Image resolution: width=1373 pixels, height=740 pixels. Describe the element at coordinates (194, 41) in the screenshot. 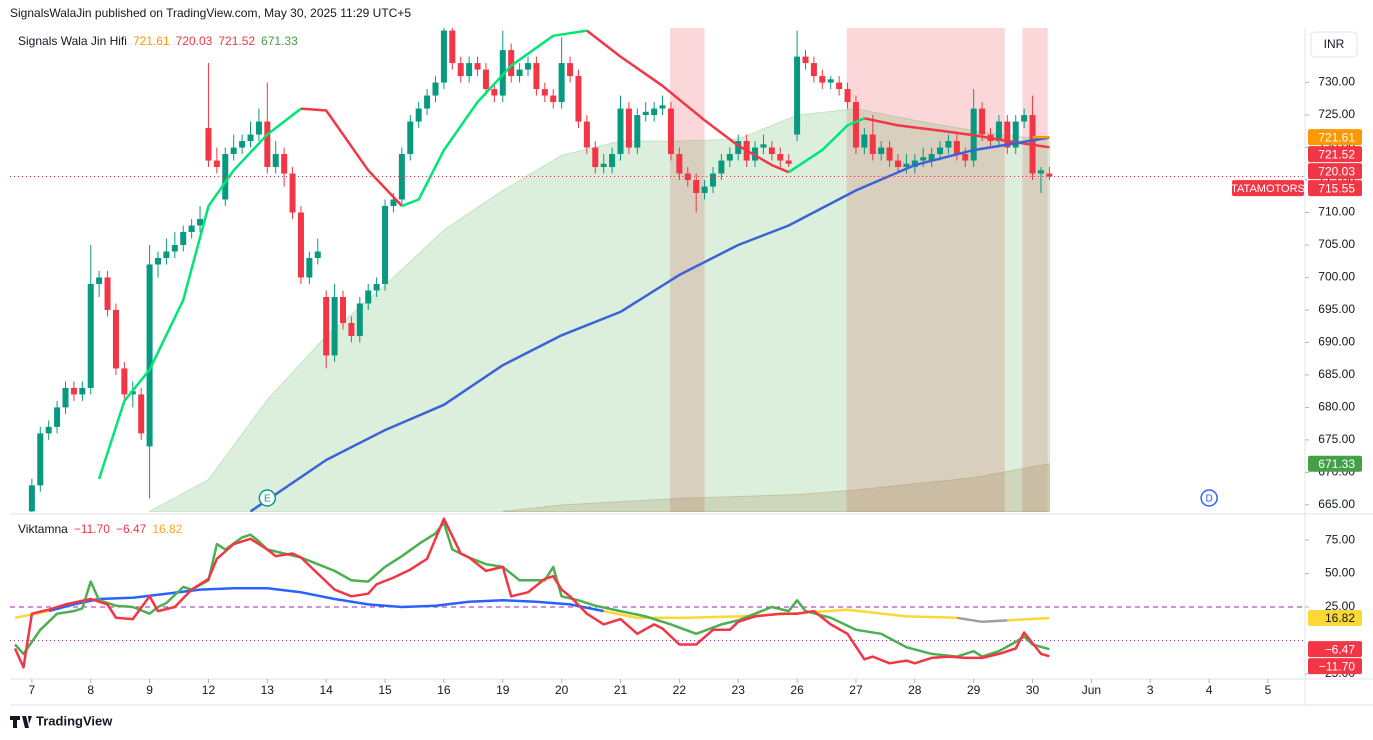

I see `legend-value: 720.03` at that location.